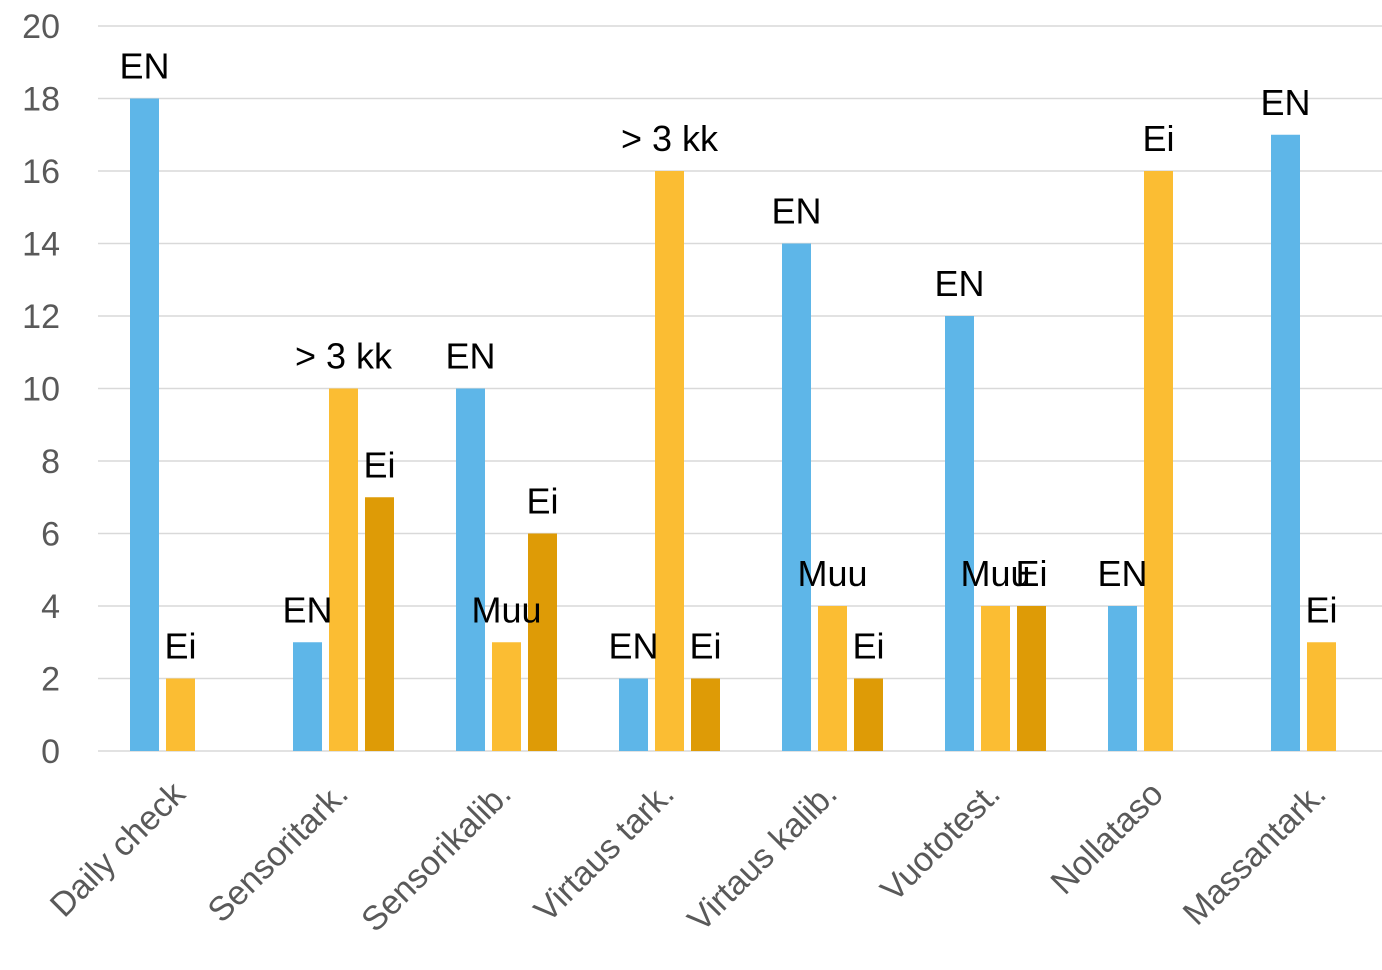  I want to click on y-tick-label: 8, so click(50, 462).